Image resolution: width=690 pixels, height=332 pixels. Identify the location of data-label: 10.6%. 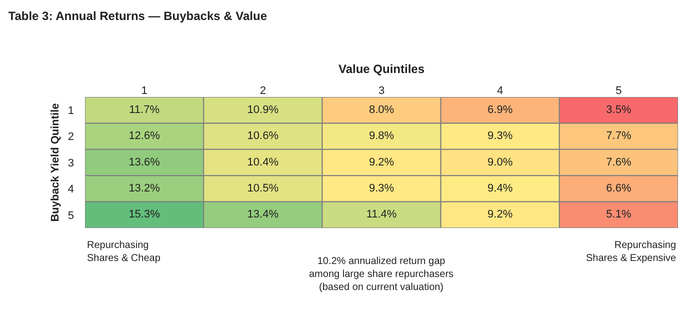
(263, 136).